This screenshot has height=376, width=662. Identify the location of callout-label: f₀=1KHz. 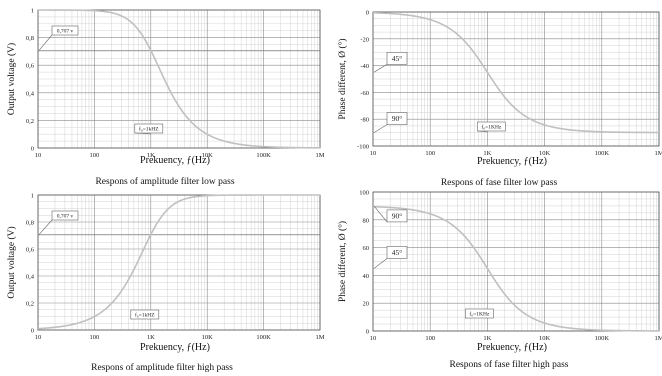
(491, 126).